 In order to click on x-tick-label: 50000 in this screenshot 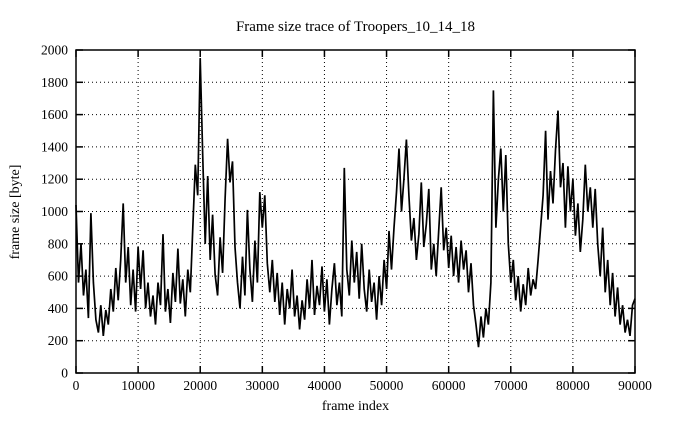, I will do `click(387, 385)`.